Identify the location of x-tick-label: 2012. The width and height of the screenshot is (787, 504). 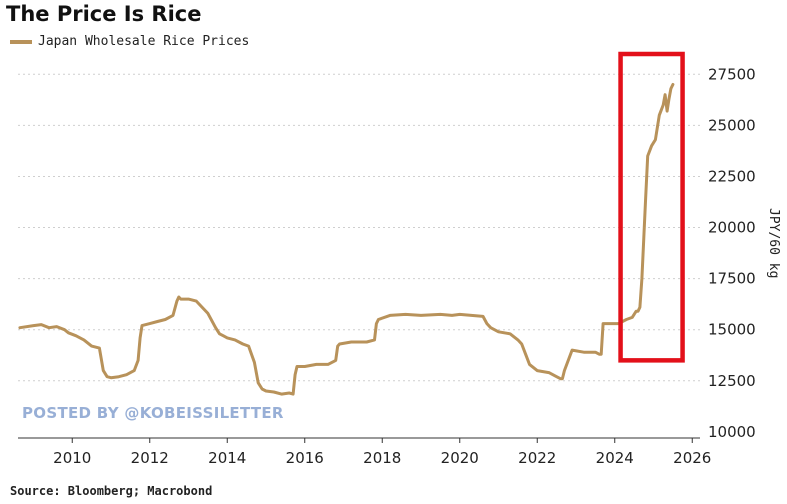
(150, 458).